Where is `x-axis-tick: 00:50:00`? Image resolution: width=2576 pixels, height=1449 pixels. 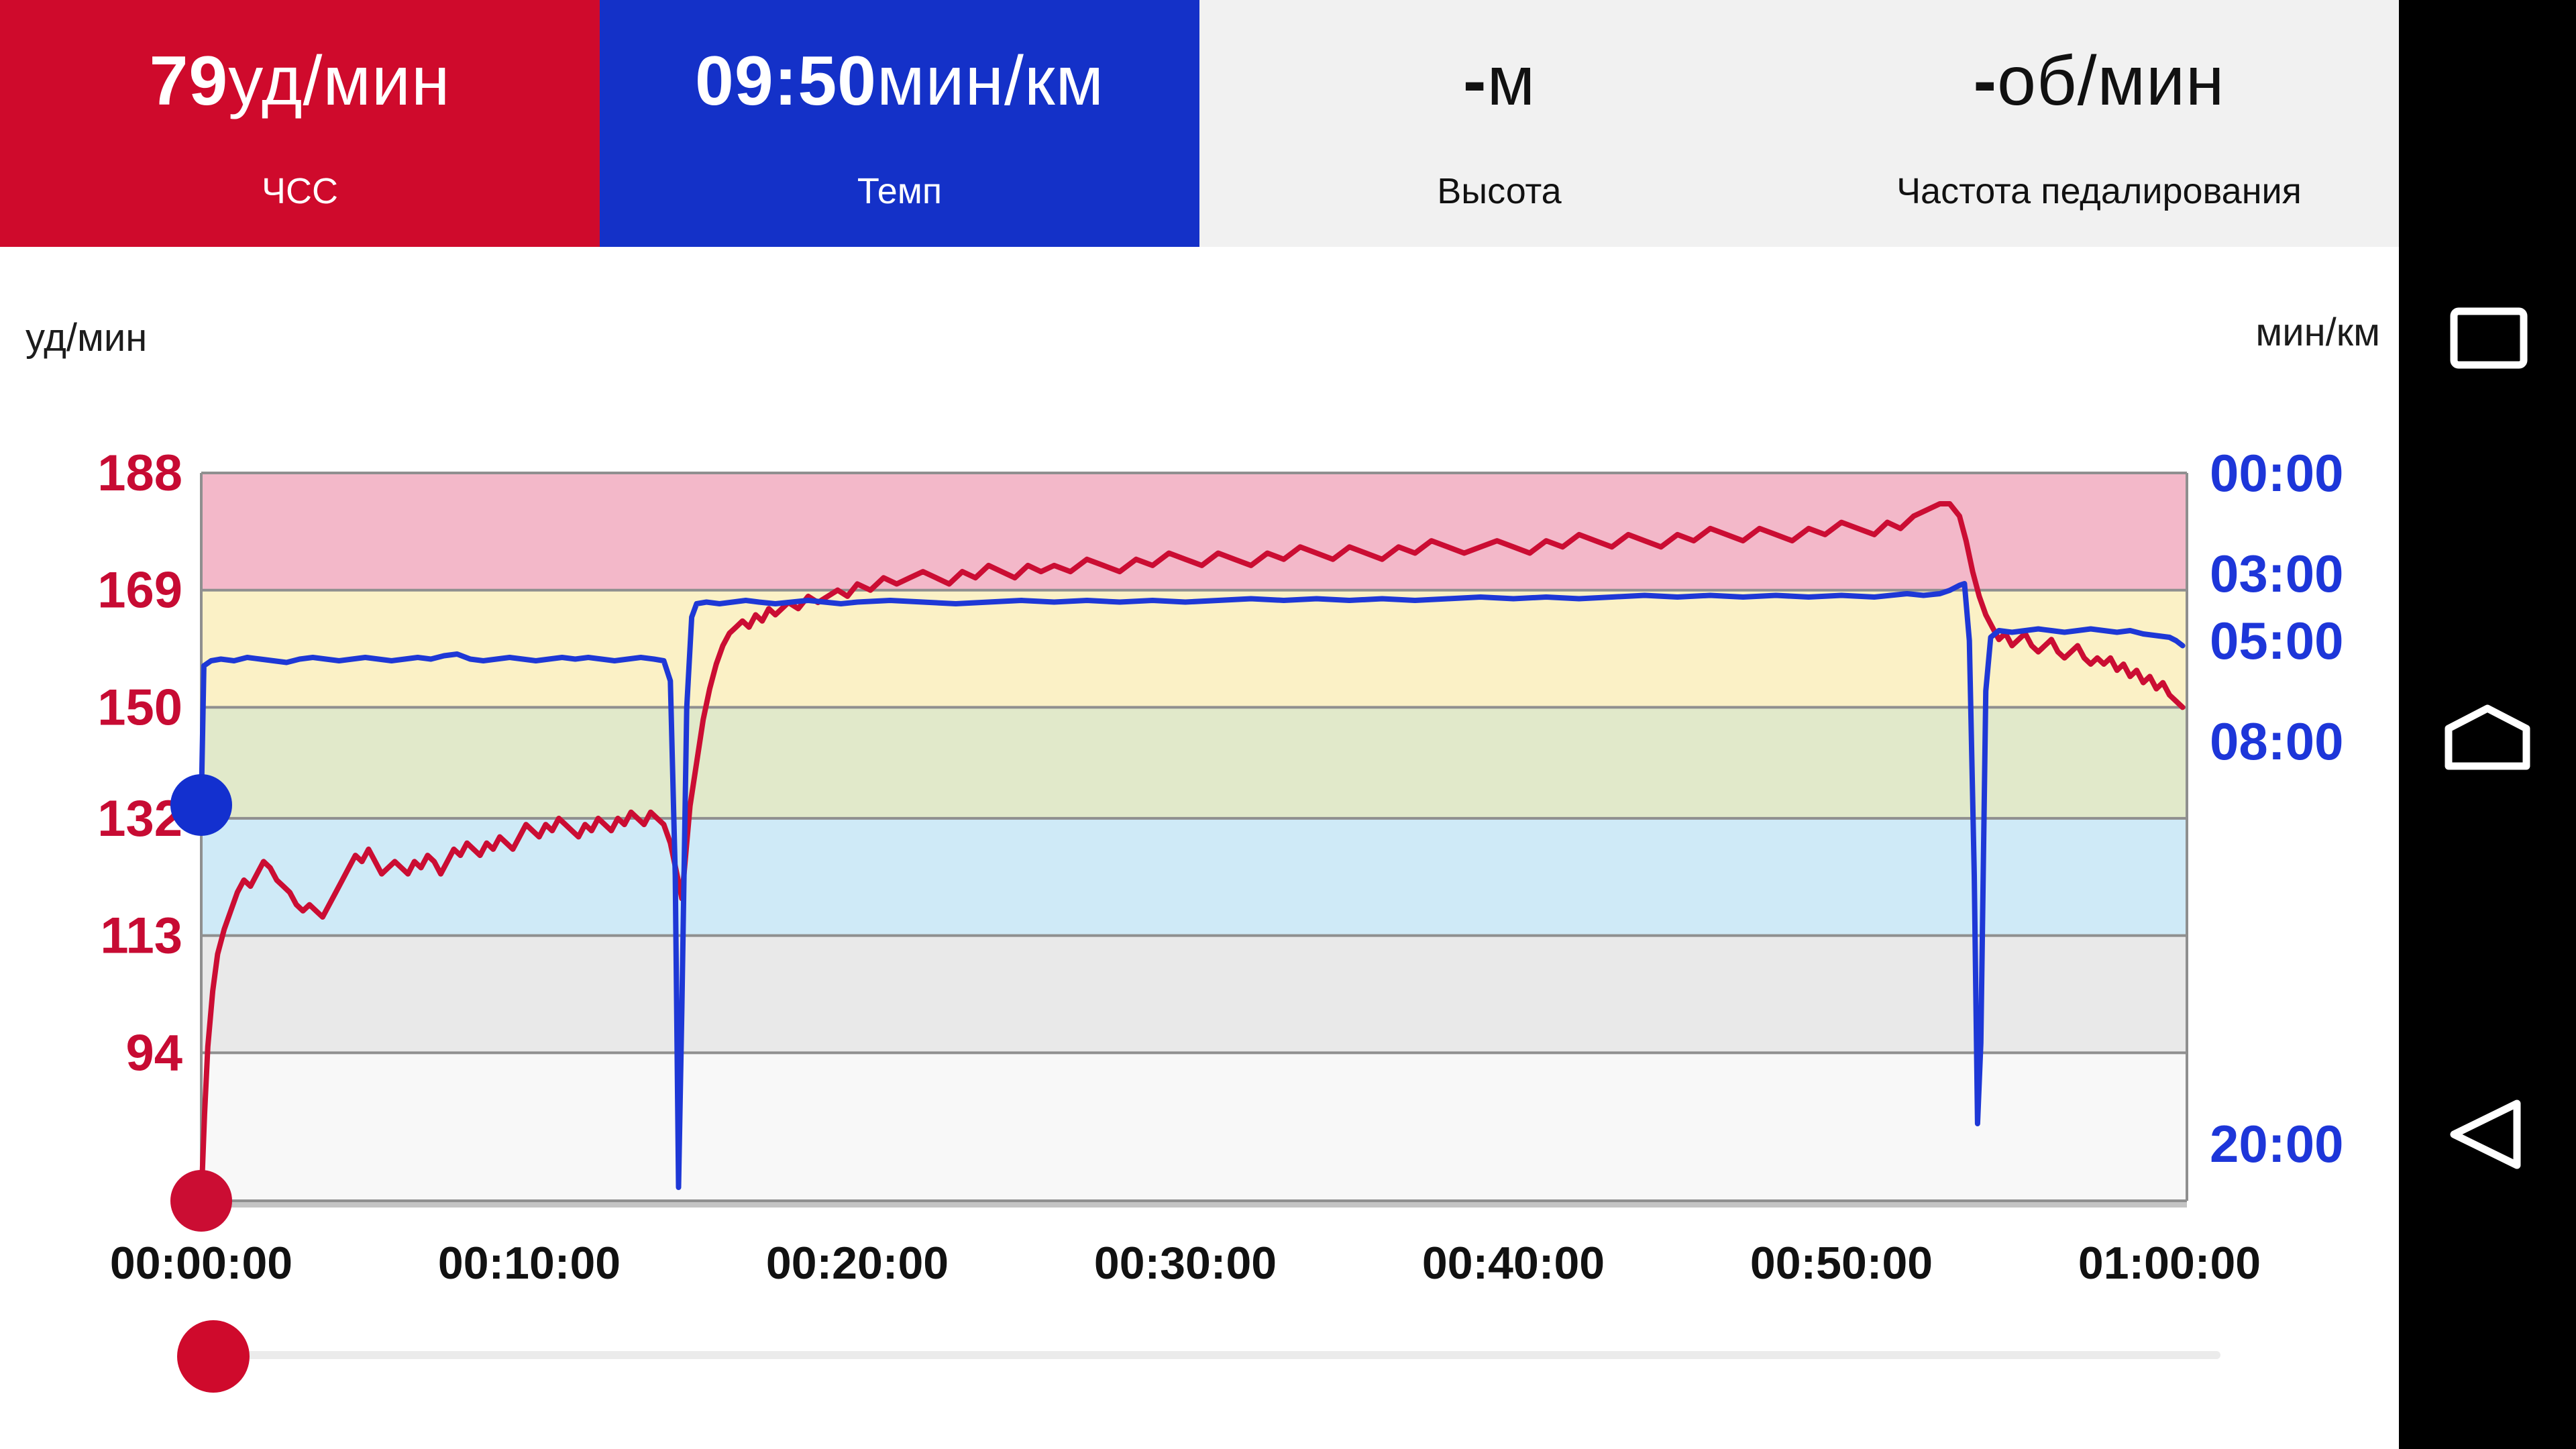
x-axis-tick: 00:50:00 is located at coordinates (1841, 1263).